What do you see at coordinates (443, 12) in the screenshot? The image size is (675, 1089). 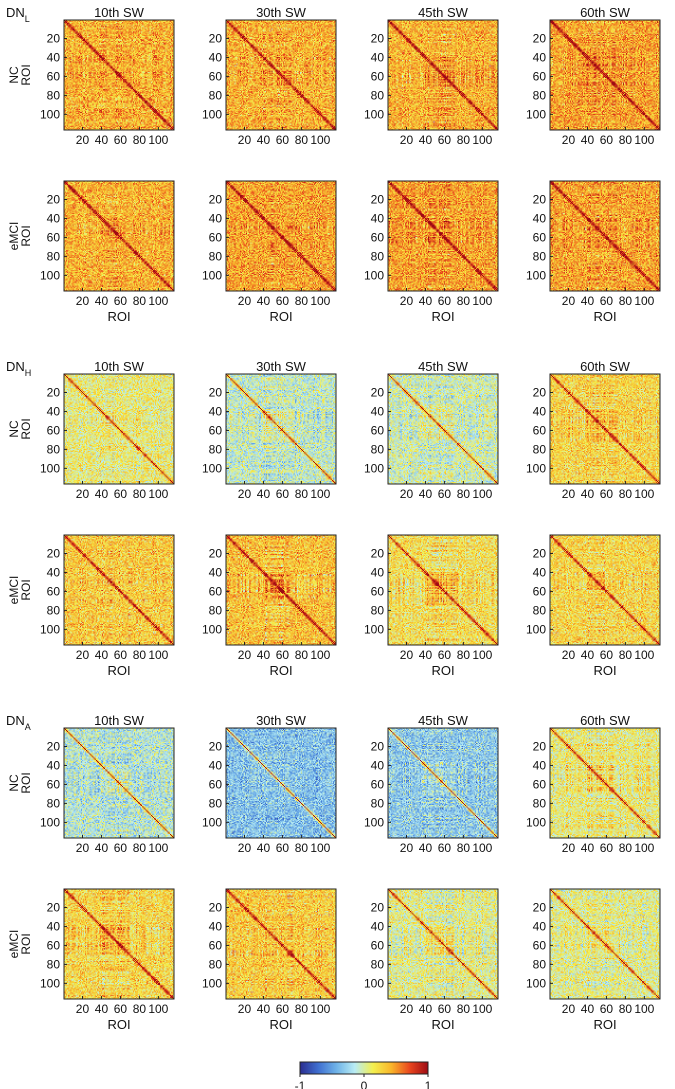 I see `column-header: 45th SW` at bounding box center [443, 12].